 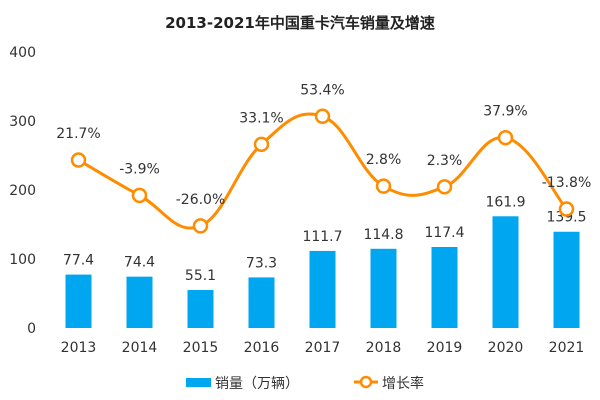 I want to click on y-tick-label: 300, so click(x=22, y=122).